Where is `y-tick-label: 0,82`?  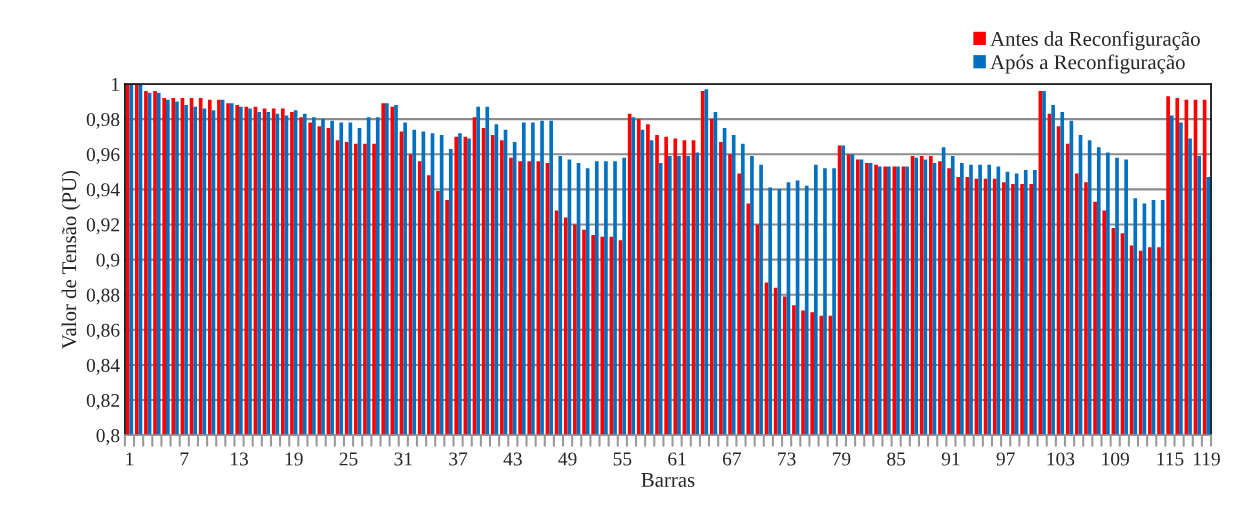
y-tick-label: 0,82 is located at coordinates (102, 401).